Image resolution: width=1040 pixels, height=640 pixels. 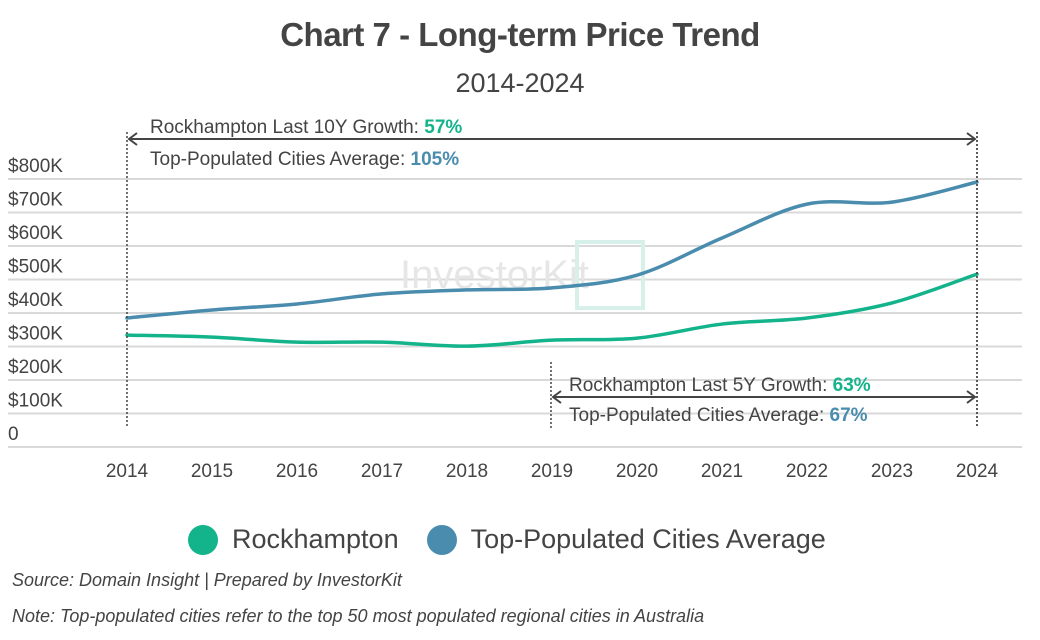 I want to click on legend-item-cities-average: Top-Populated Cities Average, so click(x=626, y=539).